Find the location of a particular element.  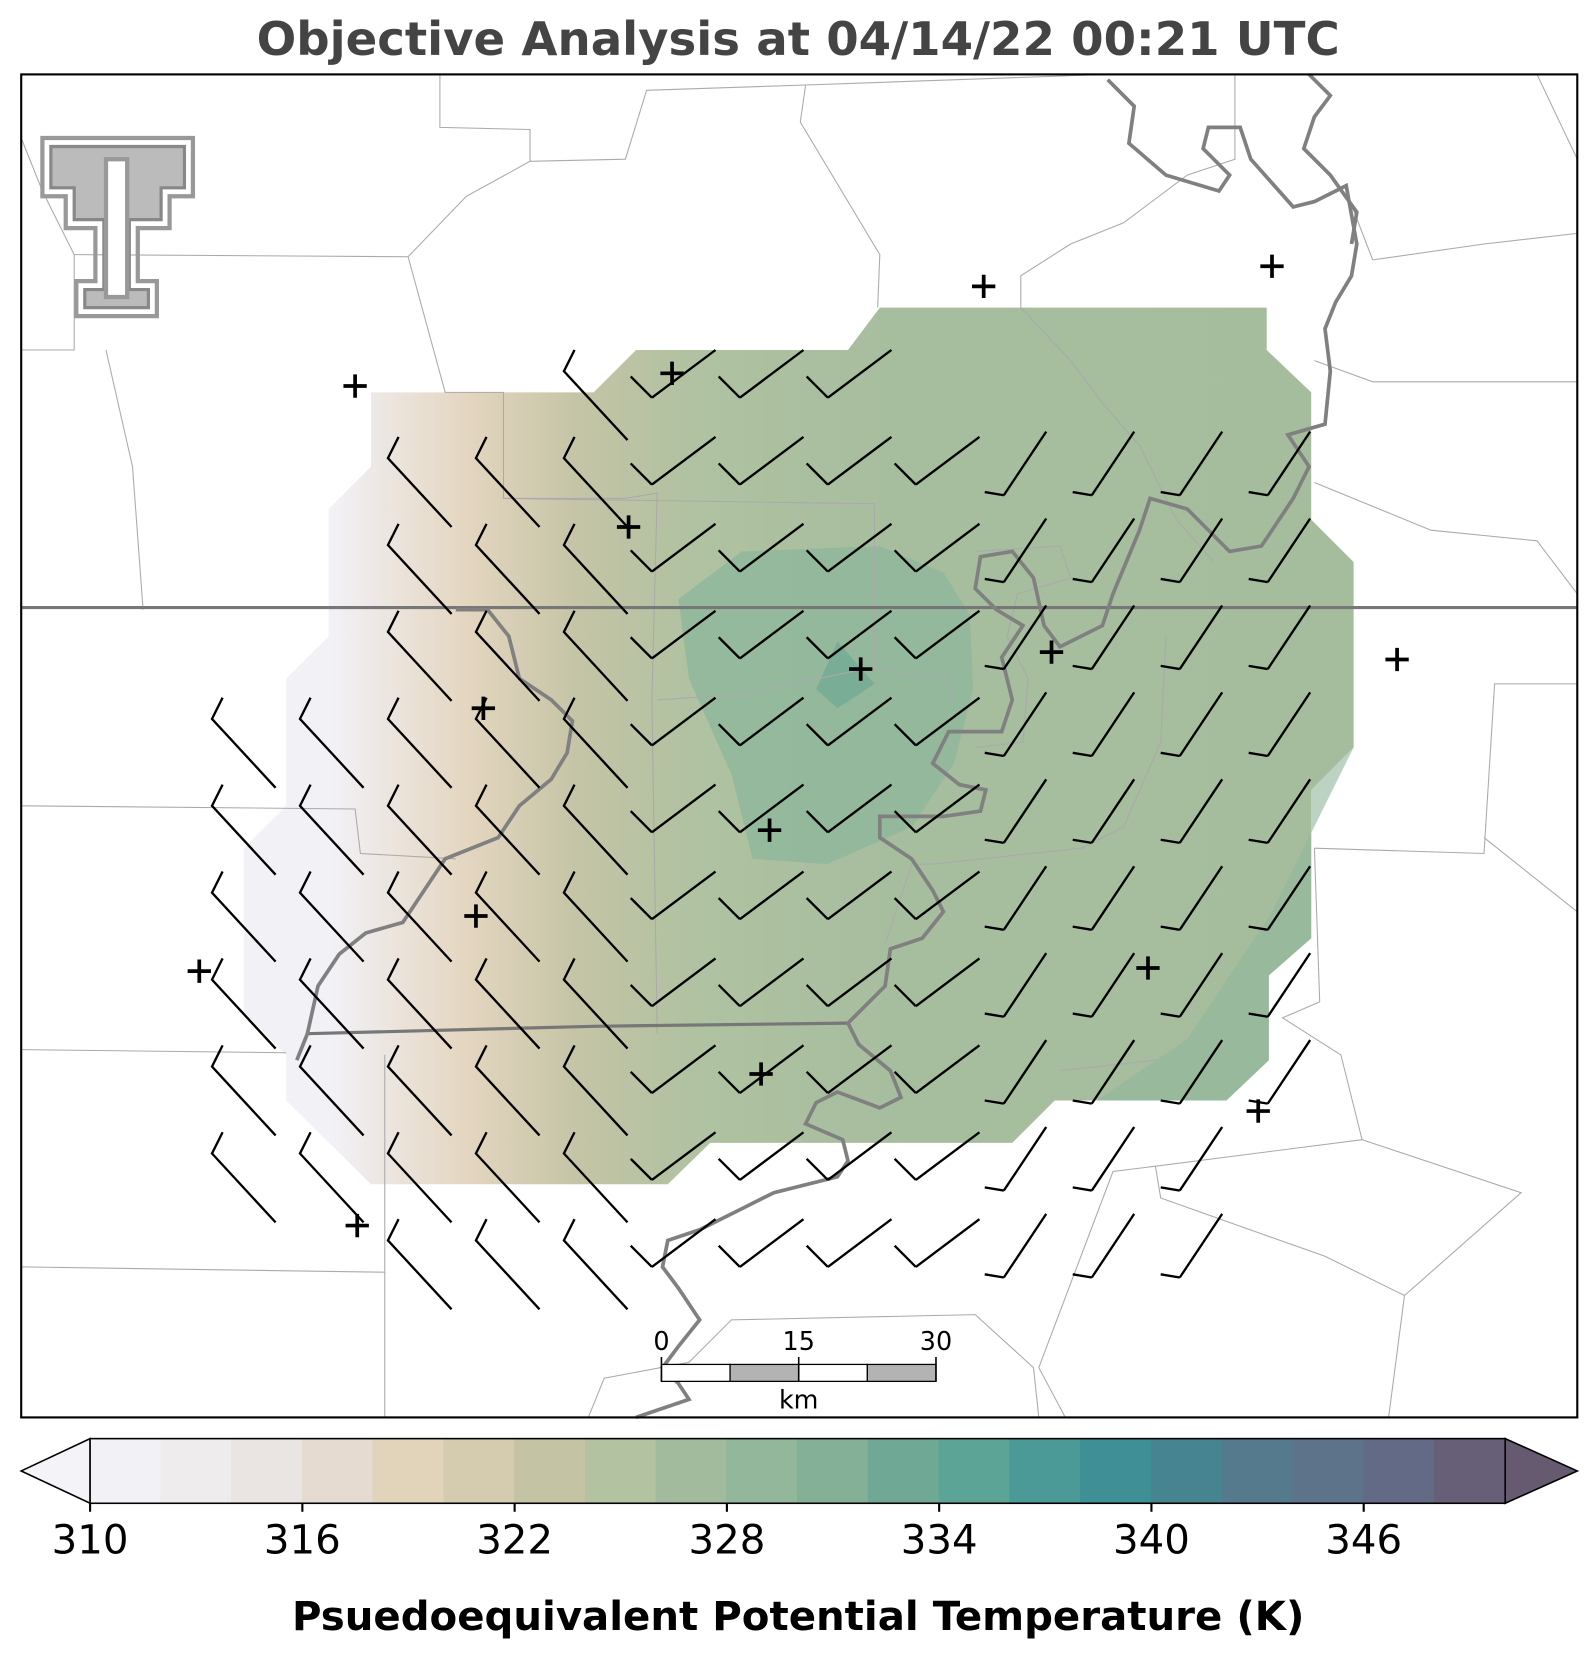

title: Objective Analysis at 04/14/22 00:21 UTC is located at coordinates (798, 39).